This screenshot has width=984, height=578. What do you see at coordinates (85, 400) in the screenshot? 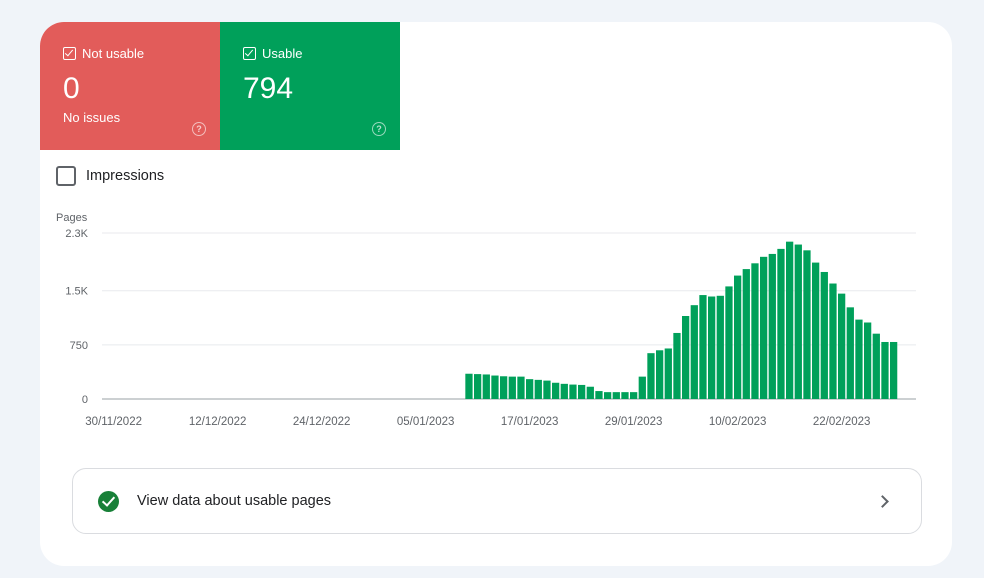
I see `y-tick-label: 0` at bounding box center [85, 400].